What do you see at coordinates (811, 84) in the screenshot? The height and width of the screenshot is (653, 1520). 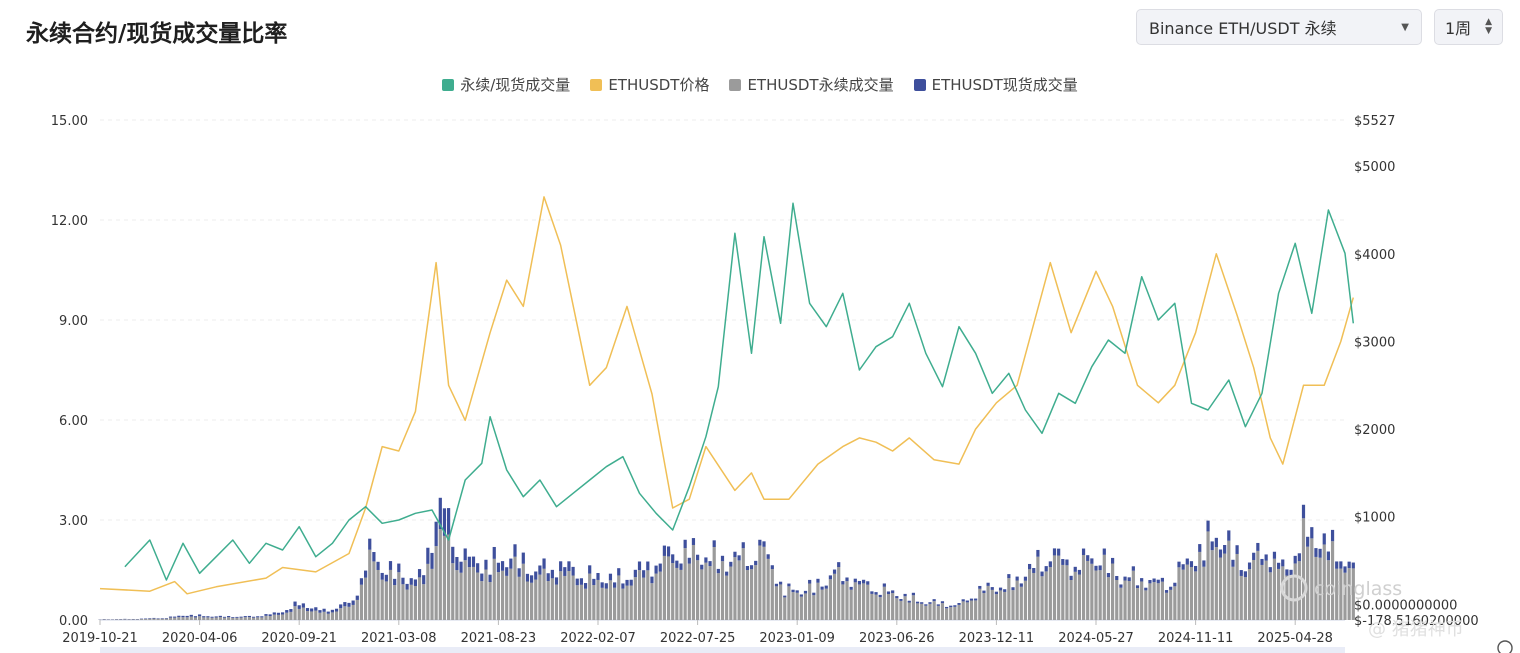 I see `legend-item-perp-volume: ETHUSDT永续成交量` at bounding box center [811, 84].